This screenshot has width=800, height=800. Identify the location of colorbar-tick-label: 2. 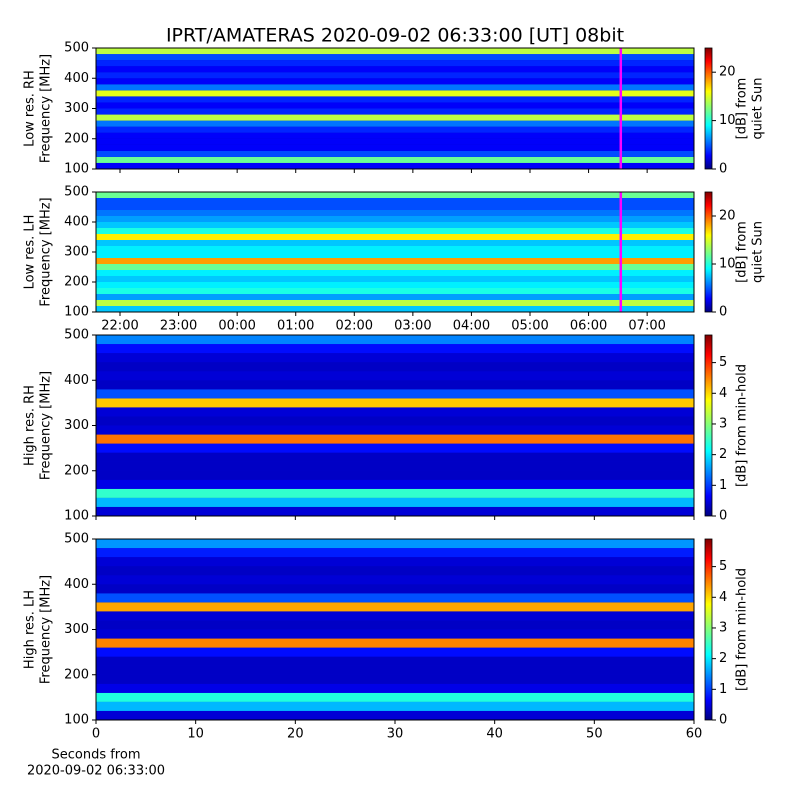
(723, 454).